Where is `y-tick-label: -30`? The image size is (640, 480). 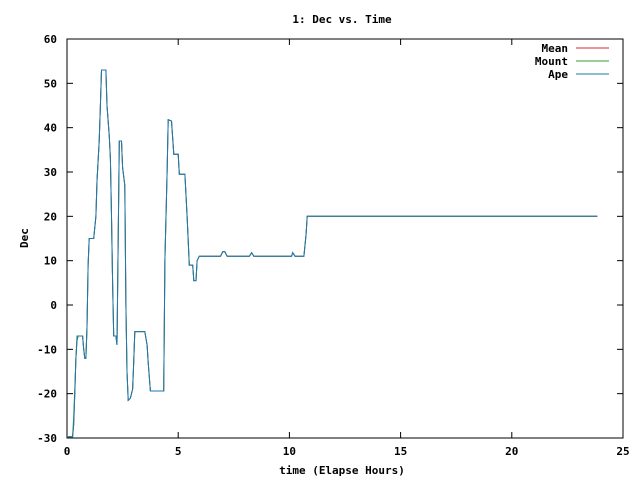
y-tick-label: -30 is located at coordinates (47, 438).